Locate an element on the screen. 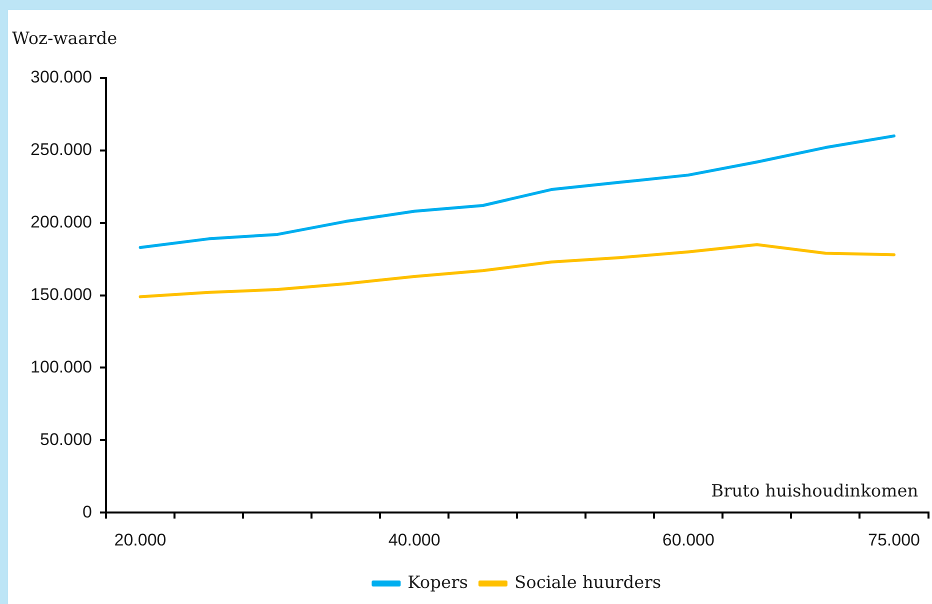 This screenshot has height=604, width=932. y-tick-label: 300.000 is located at coordinates (61, 77).